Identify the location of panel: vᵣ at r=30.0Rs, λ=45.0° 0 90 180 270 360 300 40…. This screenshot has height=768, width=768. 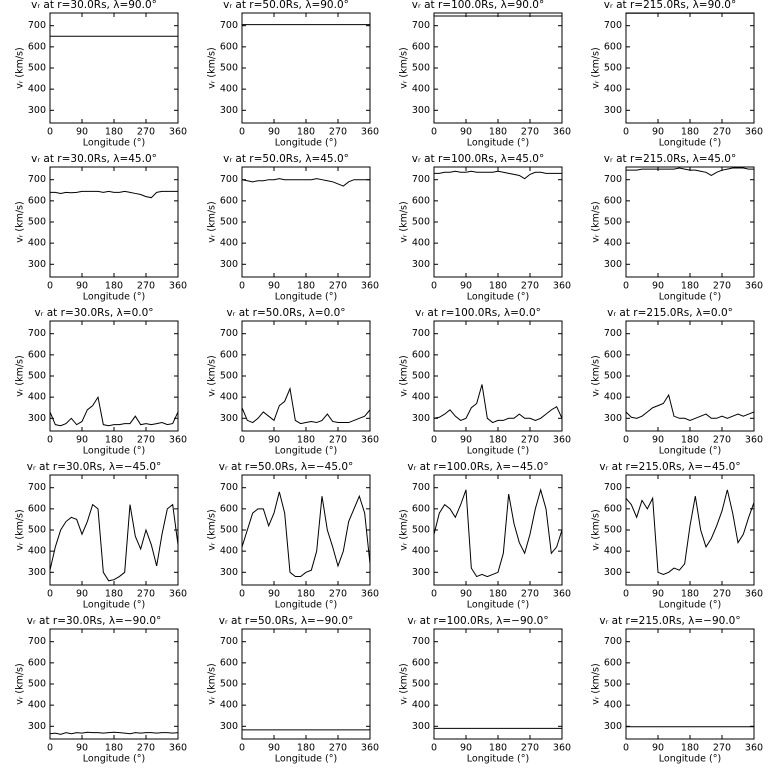
(101, 228).